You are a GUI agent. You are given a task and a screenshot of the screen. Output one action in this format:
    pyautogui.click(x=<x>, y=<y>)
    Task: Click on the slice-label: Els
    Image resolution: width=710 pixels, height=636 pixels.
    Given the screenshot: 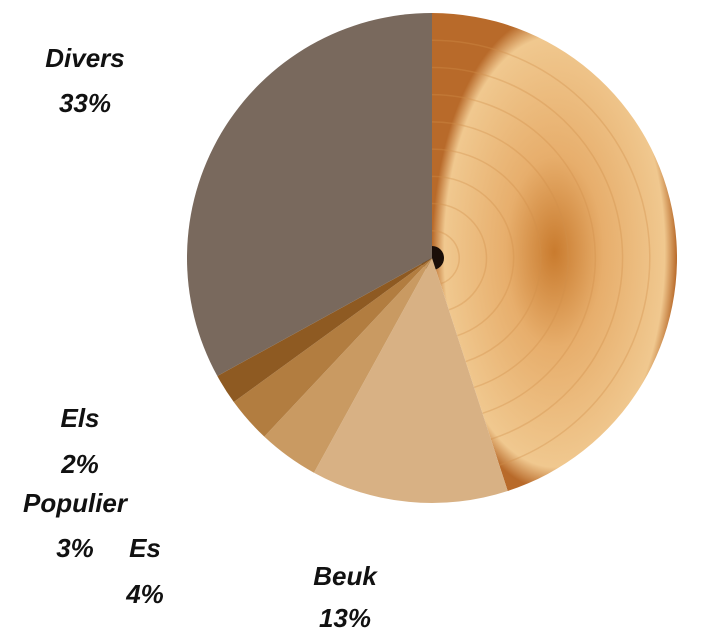 What is the action you would take?
    pyautogui.click(x=79, y=418)
    